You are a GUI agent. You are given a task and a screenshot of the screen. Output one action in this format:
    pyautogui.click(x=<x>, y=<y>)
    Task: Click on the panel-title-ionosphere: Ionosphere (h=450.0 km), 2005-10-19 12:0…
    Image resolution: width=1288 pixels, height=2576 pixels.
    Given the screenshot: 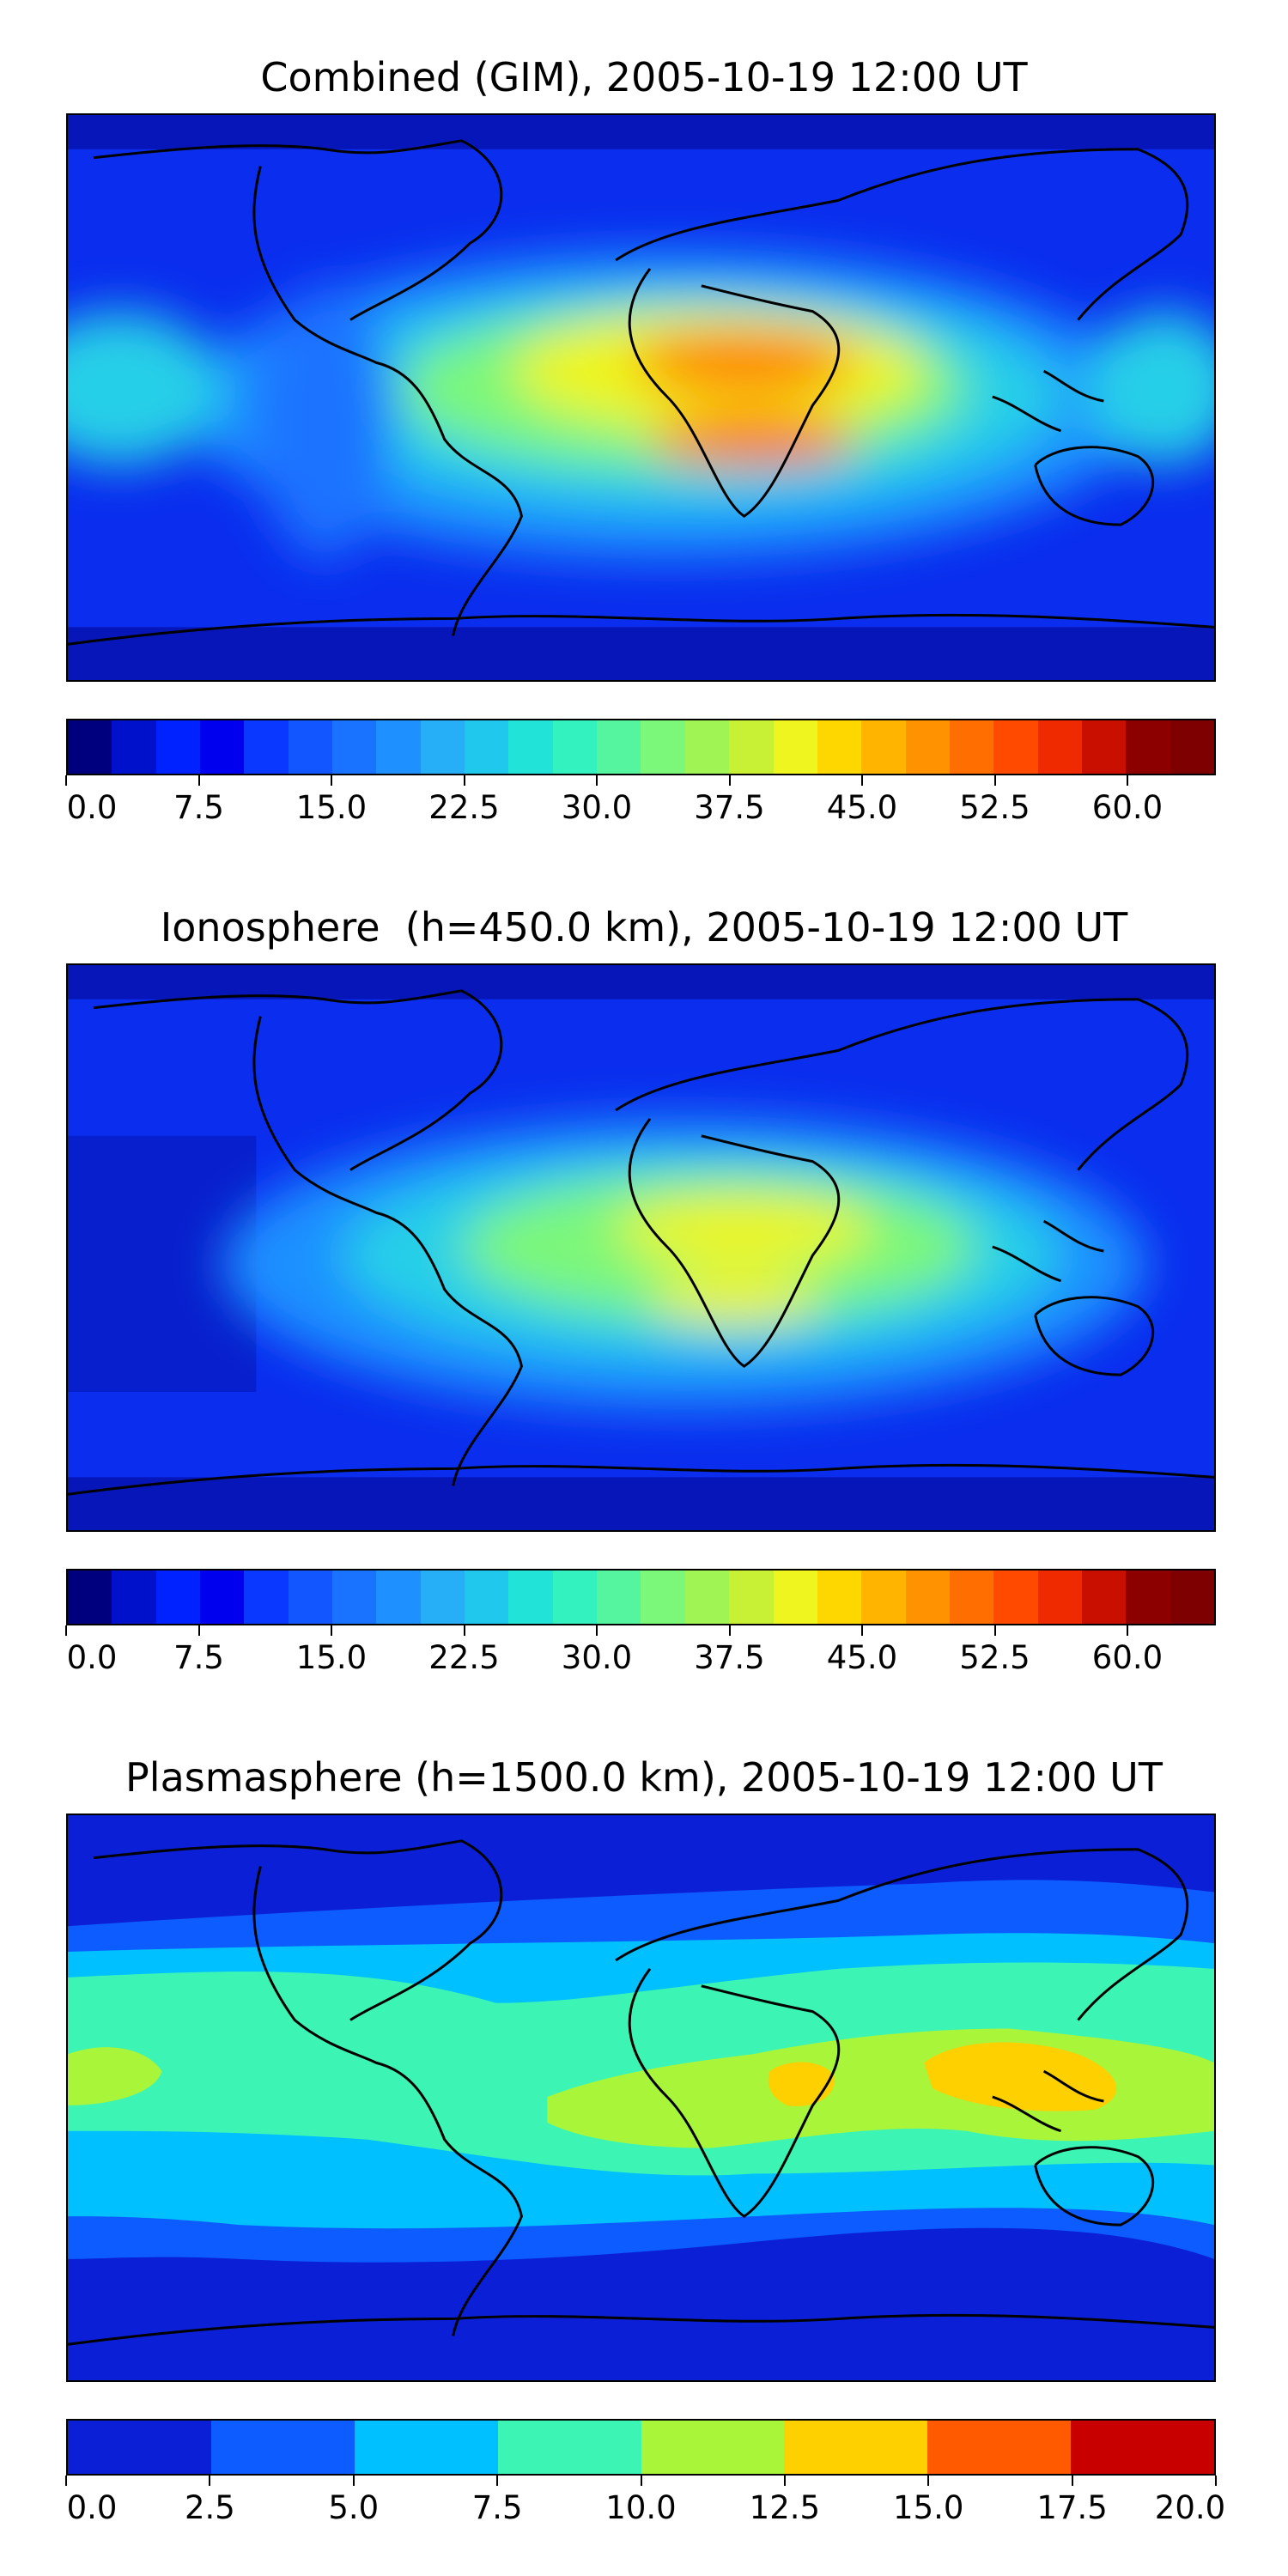 What is the action you would take?
    pyautogui.click(x=644, y=928)
    